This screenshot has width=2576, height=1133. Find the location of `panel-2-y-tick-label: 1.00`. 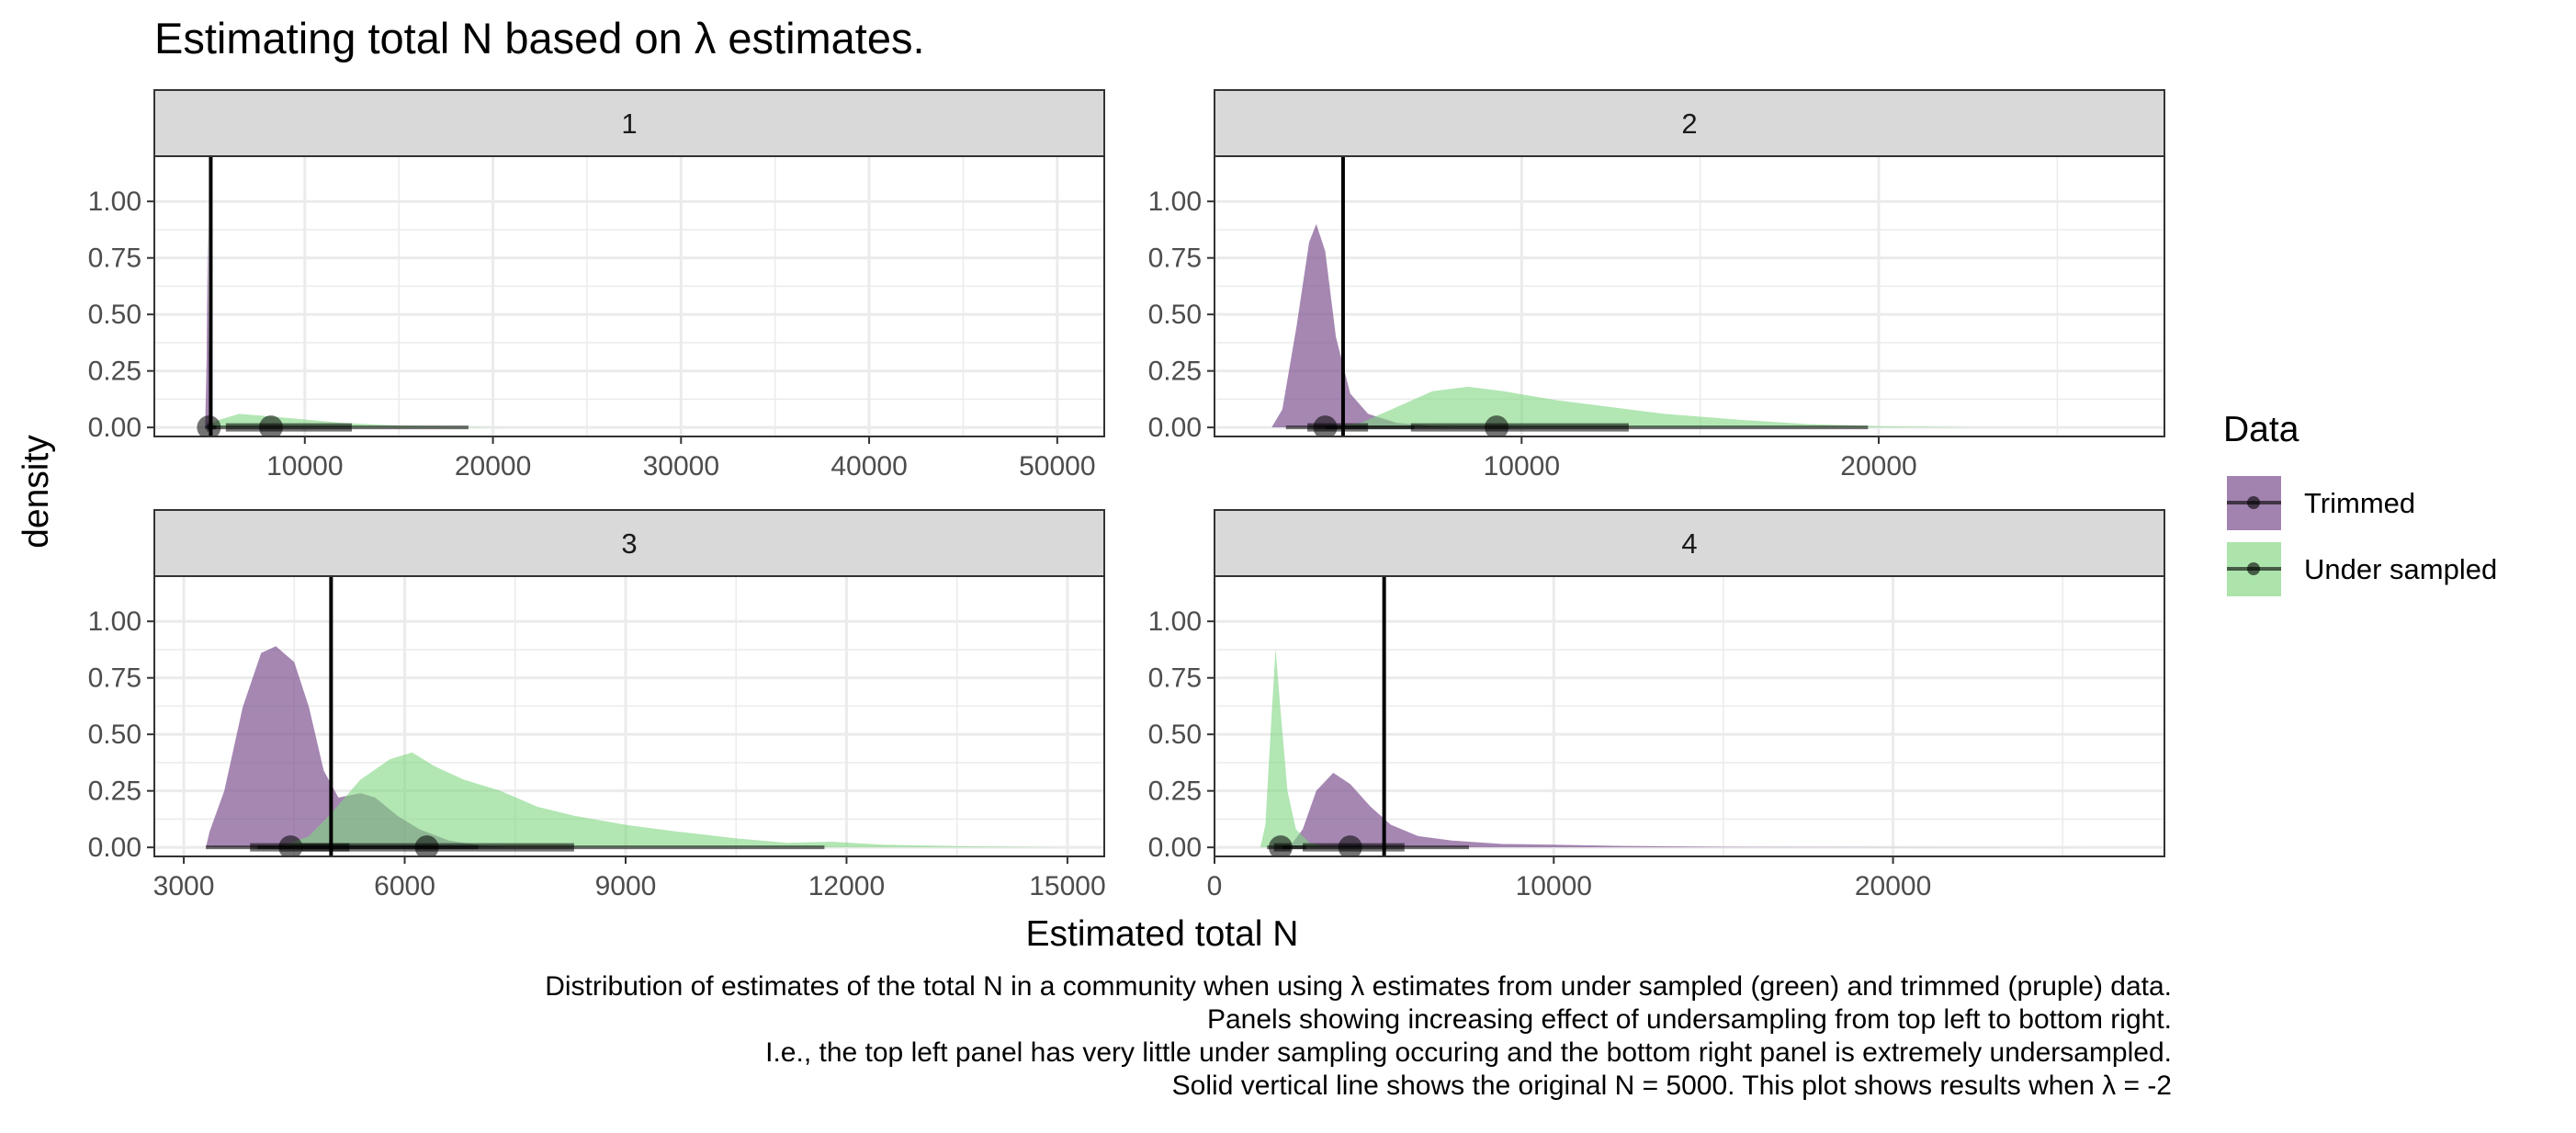

panel-2-y-tick-label: 1.00 is located at coordinates (1175, 202).